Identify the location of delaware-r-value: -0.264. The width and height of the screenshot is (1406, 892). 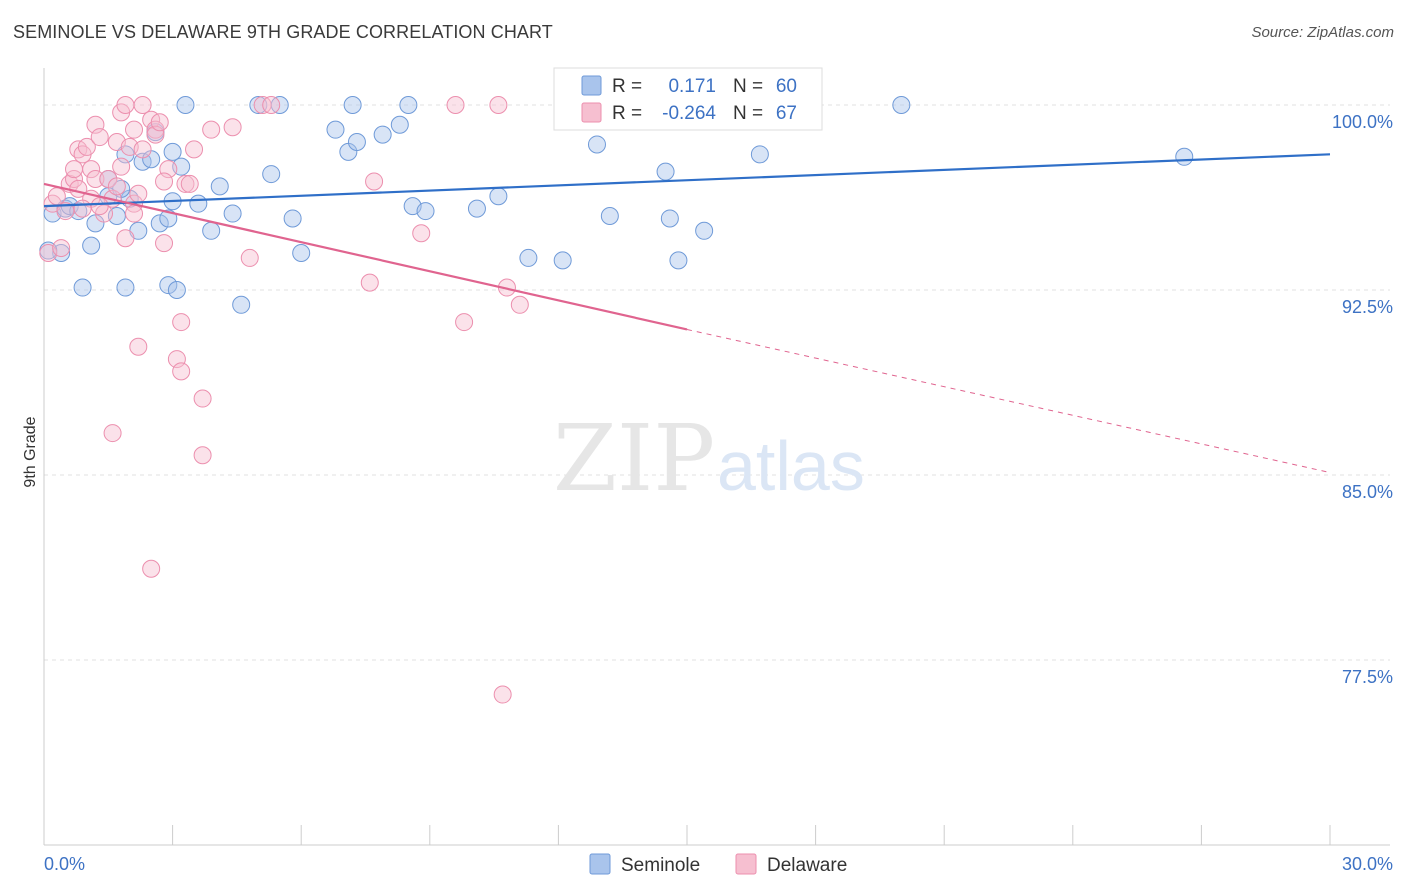
(689, 113).